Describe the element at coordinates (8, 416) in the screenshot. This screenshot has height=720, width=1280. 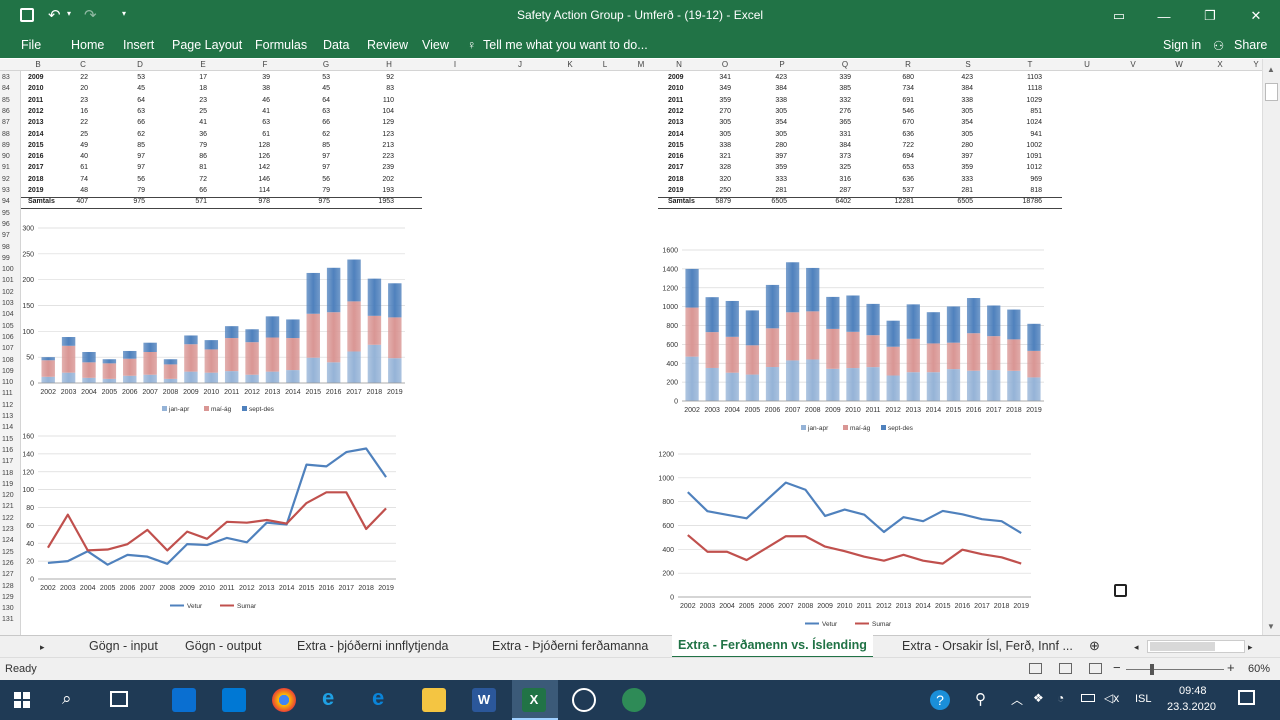
I see `row-header: 113` at that location.